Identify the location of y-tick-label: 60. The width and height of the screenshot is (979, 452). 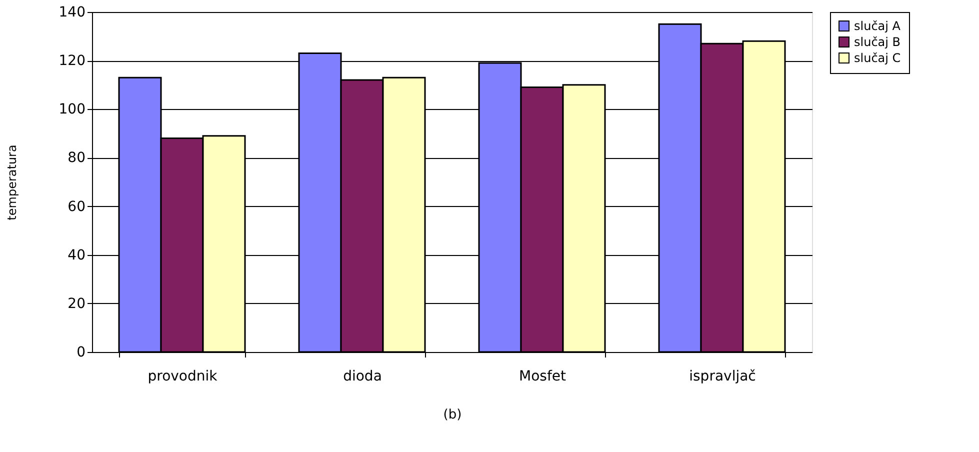
(77, 206).